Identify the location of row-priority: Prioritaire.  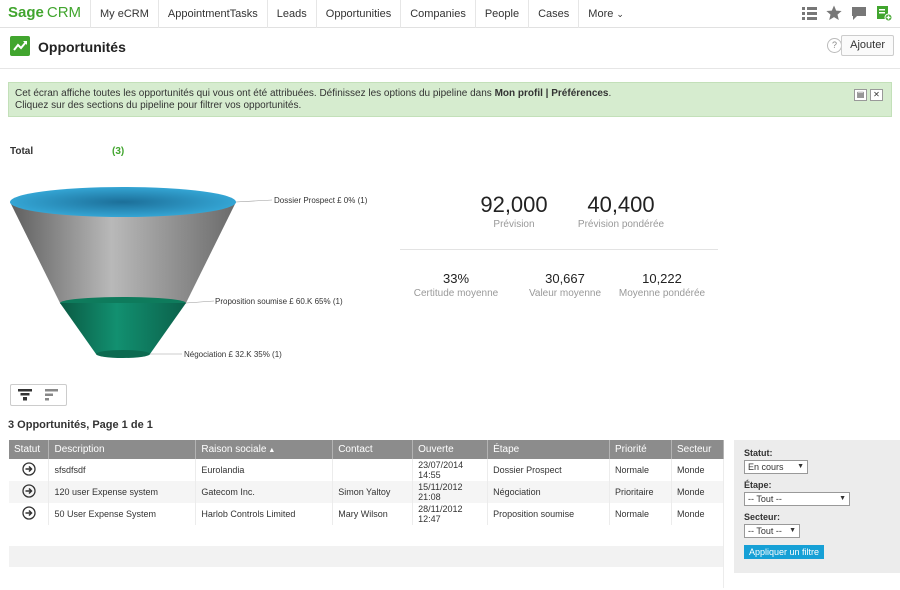
(640, 492).